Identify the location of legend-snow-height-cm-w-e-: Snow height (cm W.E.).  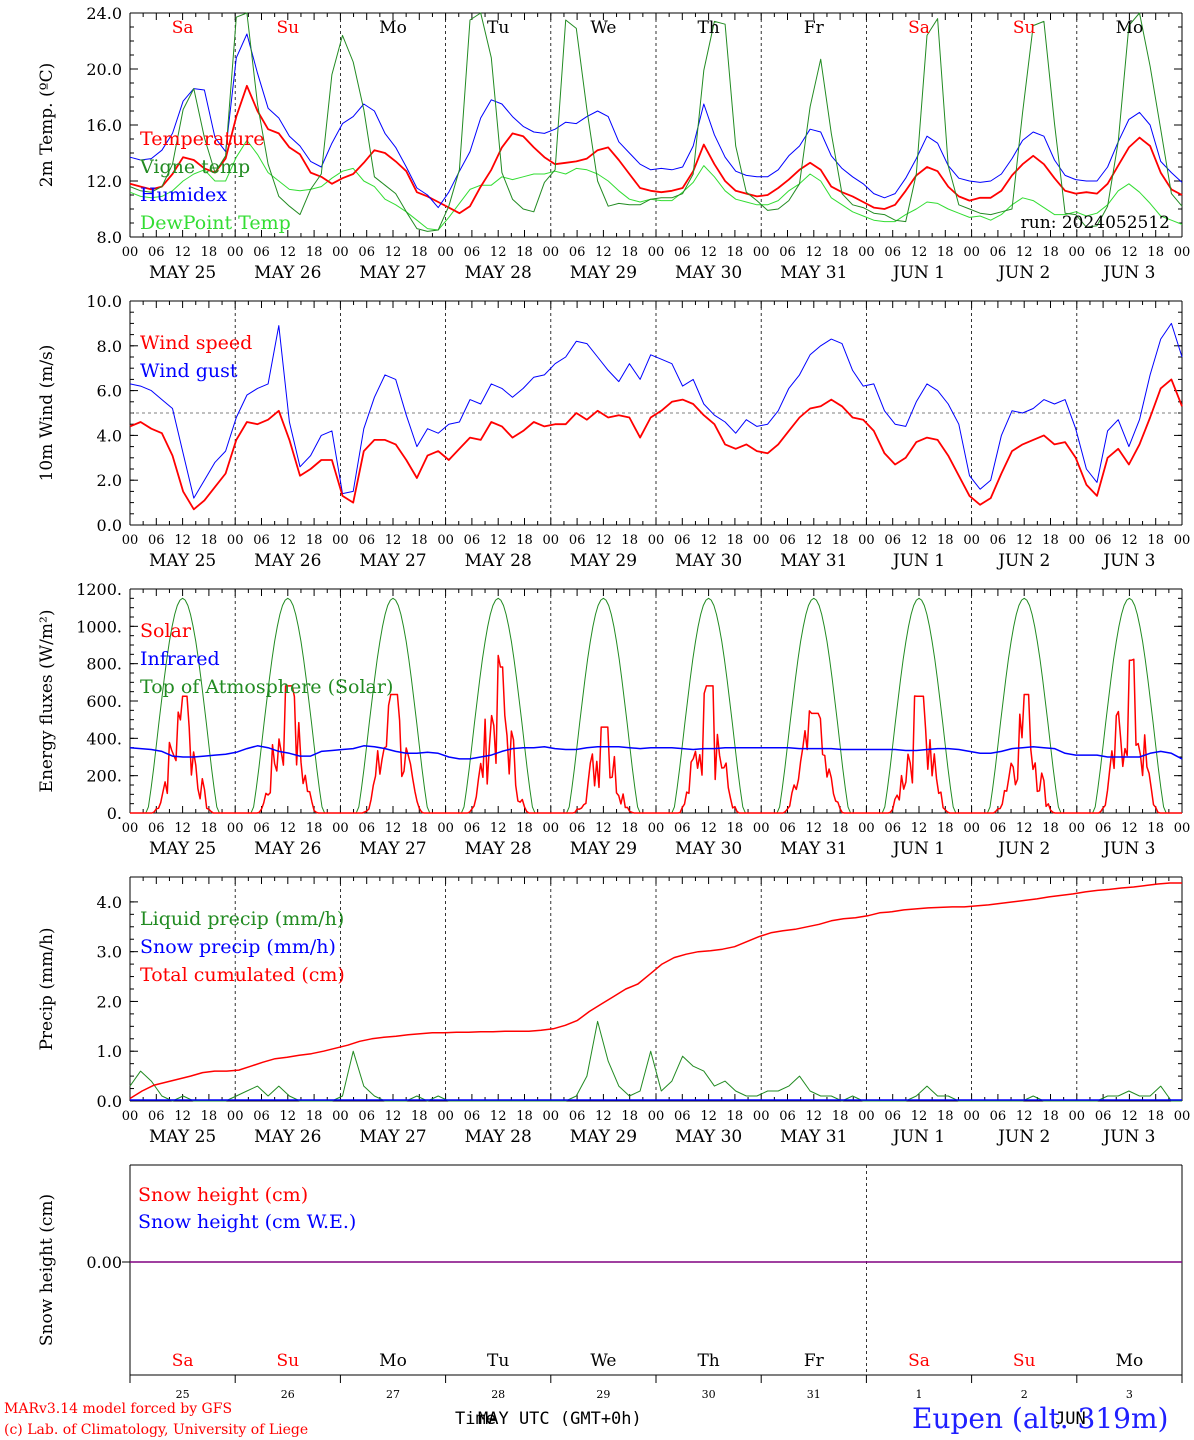
(247, 1222).